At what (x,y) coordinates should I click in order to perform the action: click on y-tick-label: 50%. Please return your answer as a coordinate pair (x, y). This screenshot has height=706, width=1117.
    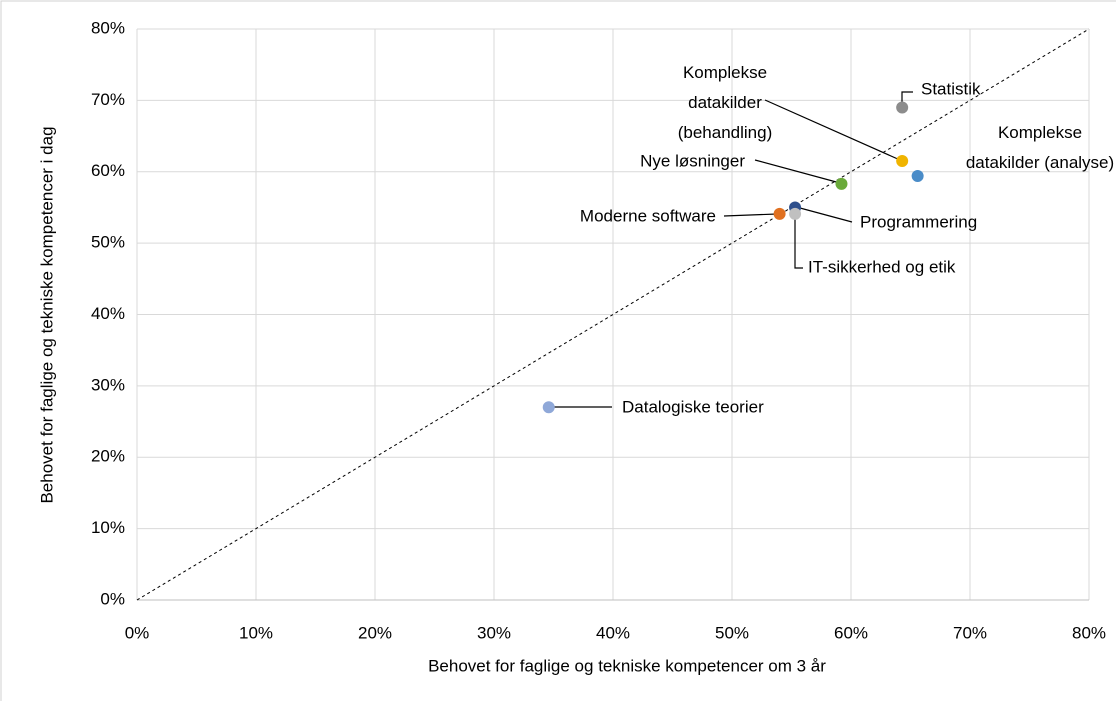
    Looking at the image, I should click on (108, 242).